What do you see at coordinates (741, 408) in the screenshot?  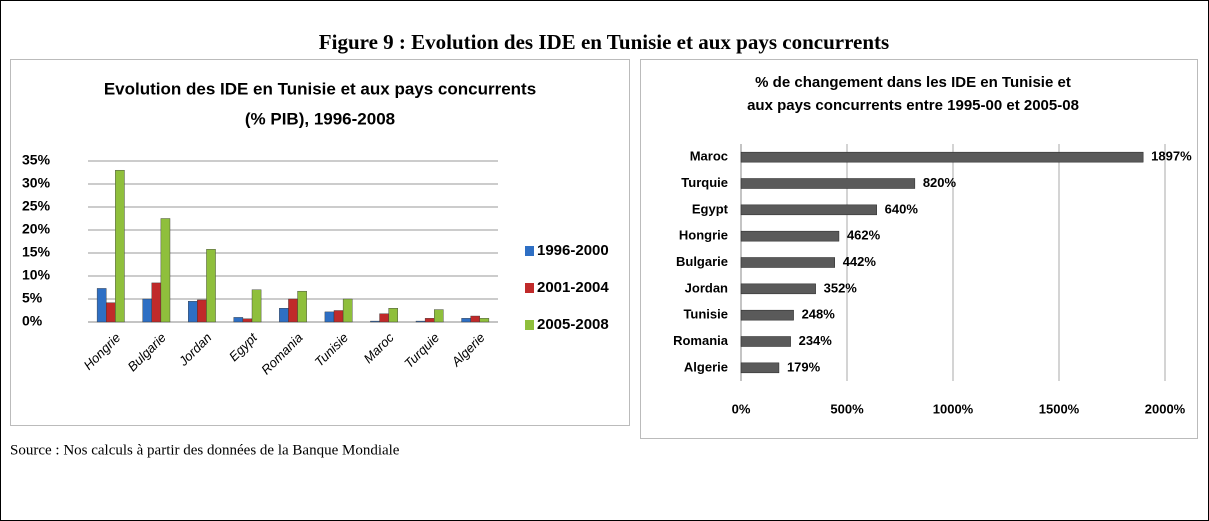 I see `x-tick-label: 0%` at bounding box center [741, 408].